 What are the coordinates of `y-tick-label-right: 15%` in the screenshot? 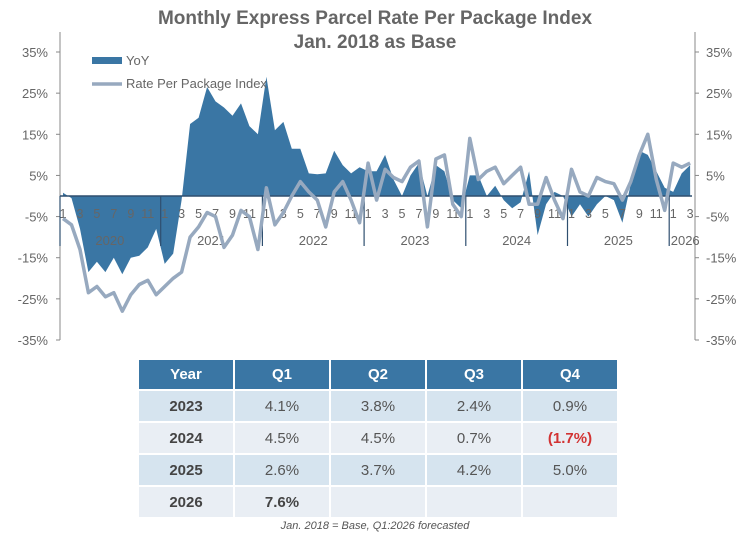 It's located at (719, 134).